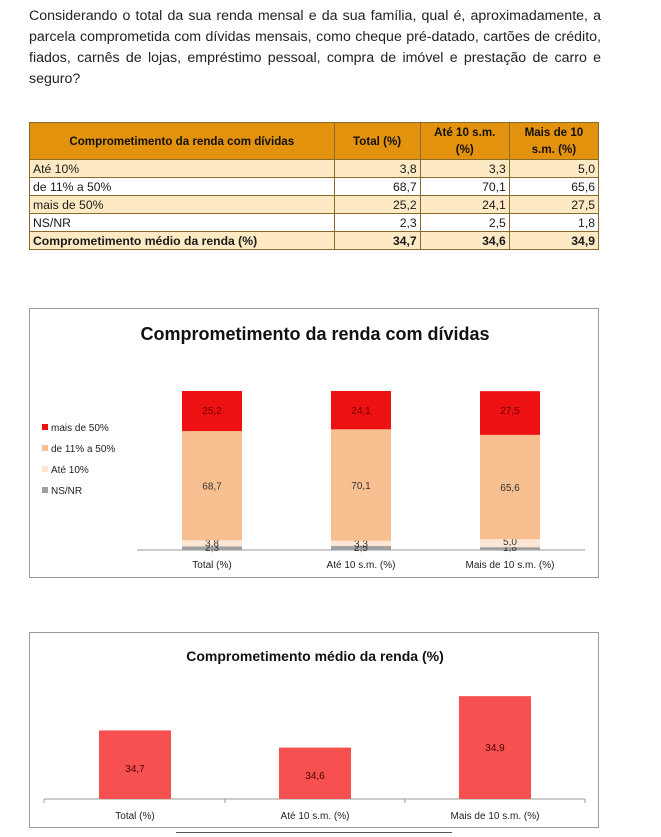 Image resolution: width=661 pixels, height=837 pixels. Describe the element at coordinates (182, 240) in the screenshot. I see `row-label: Comprometimento médio da renda (%)` at that location.